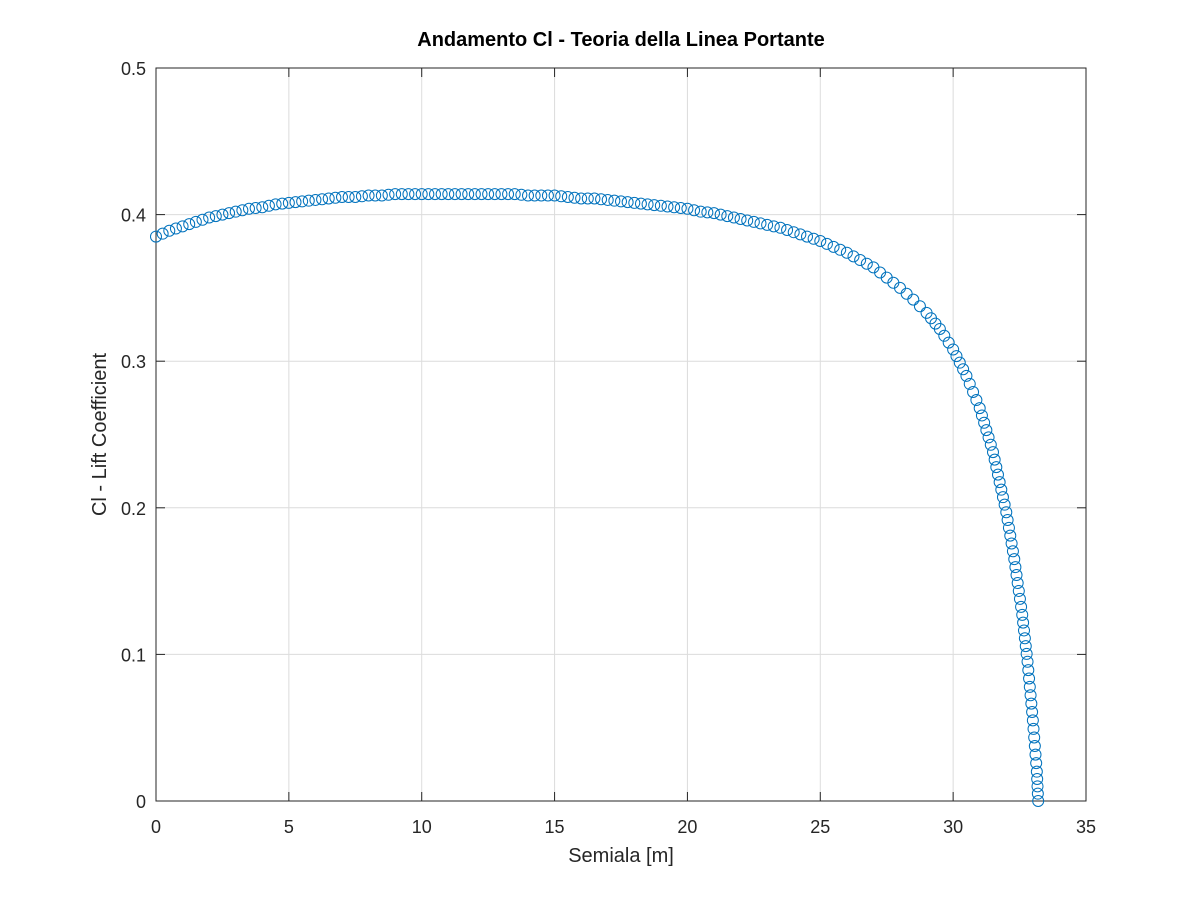 The width and height of the screenshot is (1200, 900). What do you see at coordinates (289, 827) in the screenshot?
I see `x-tick-label: 5` at bounding box center [289, 827].